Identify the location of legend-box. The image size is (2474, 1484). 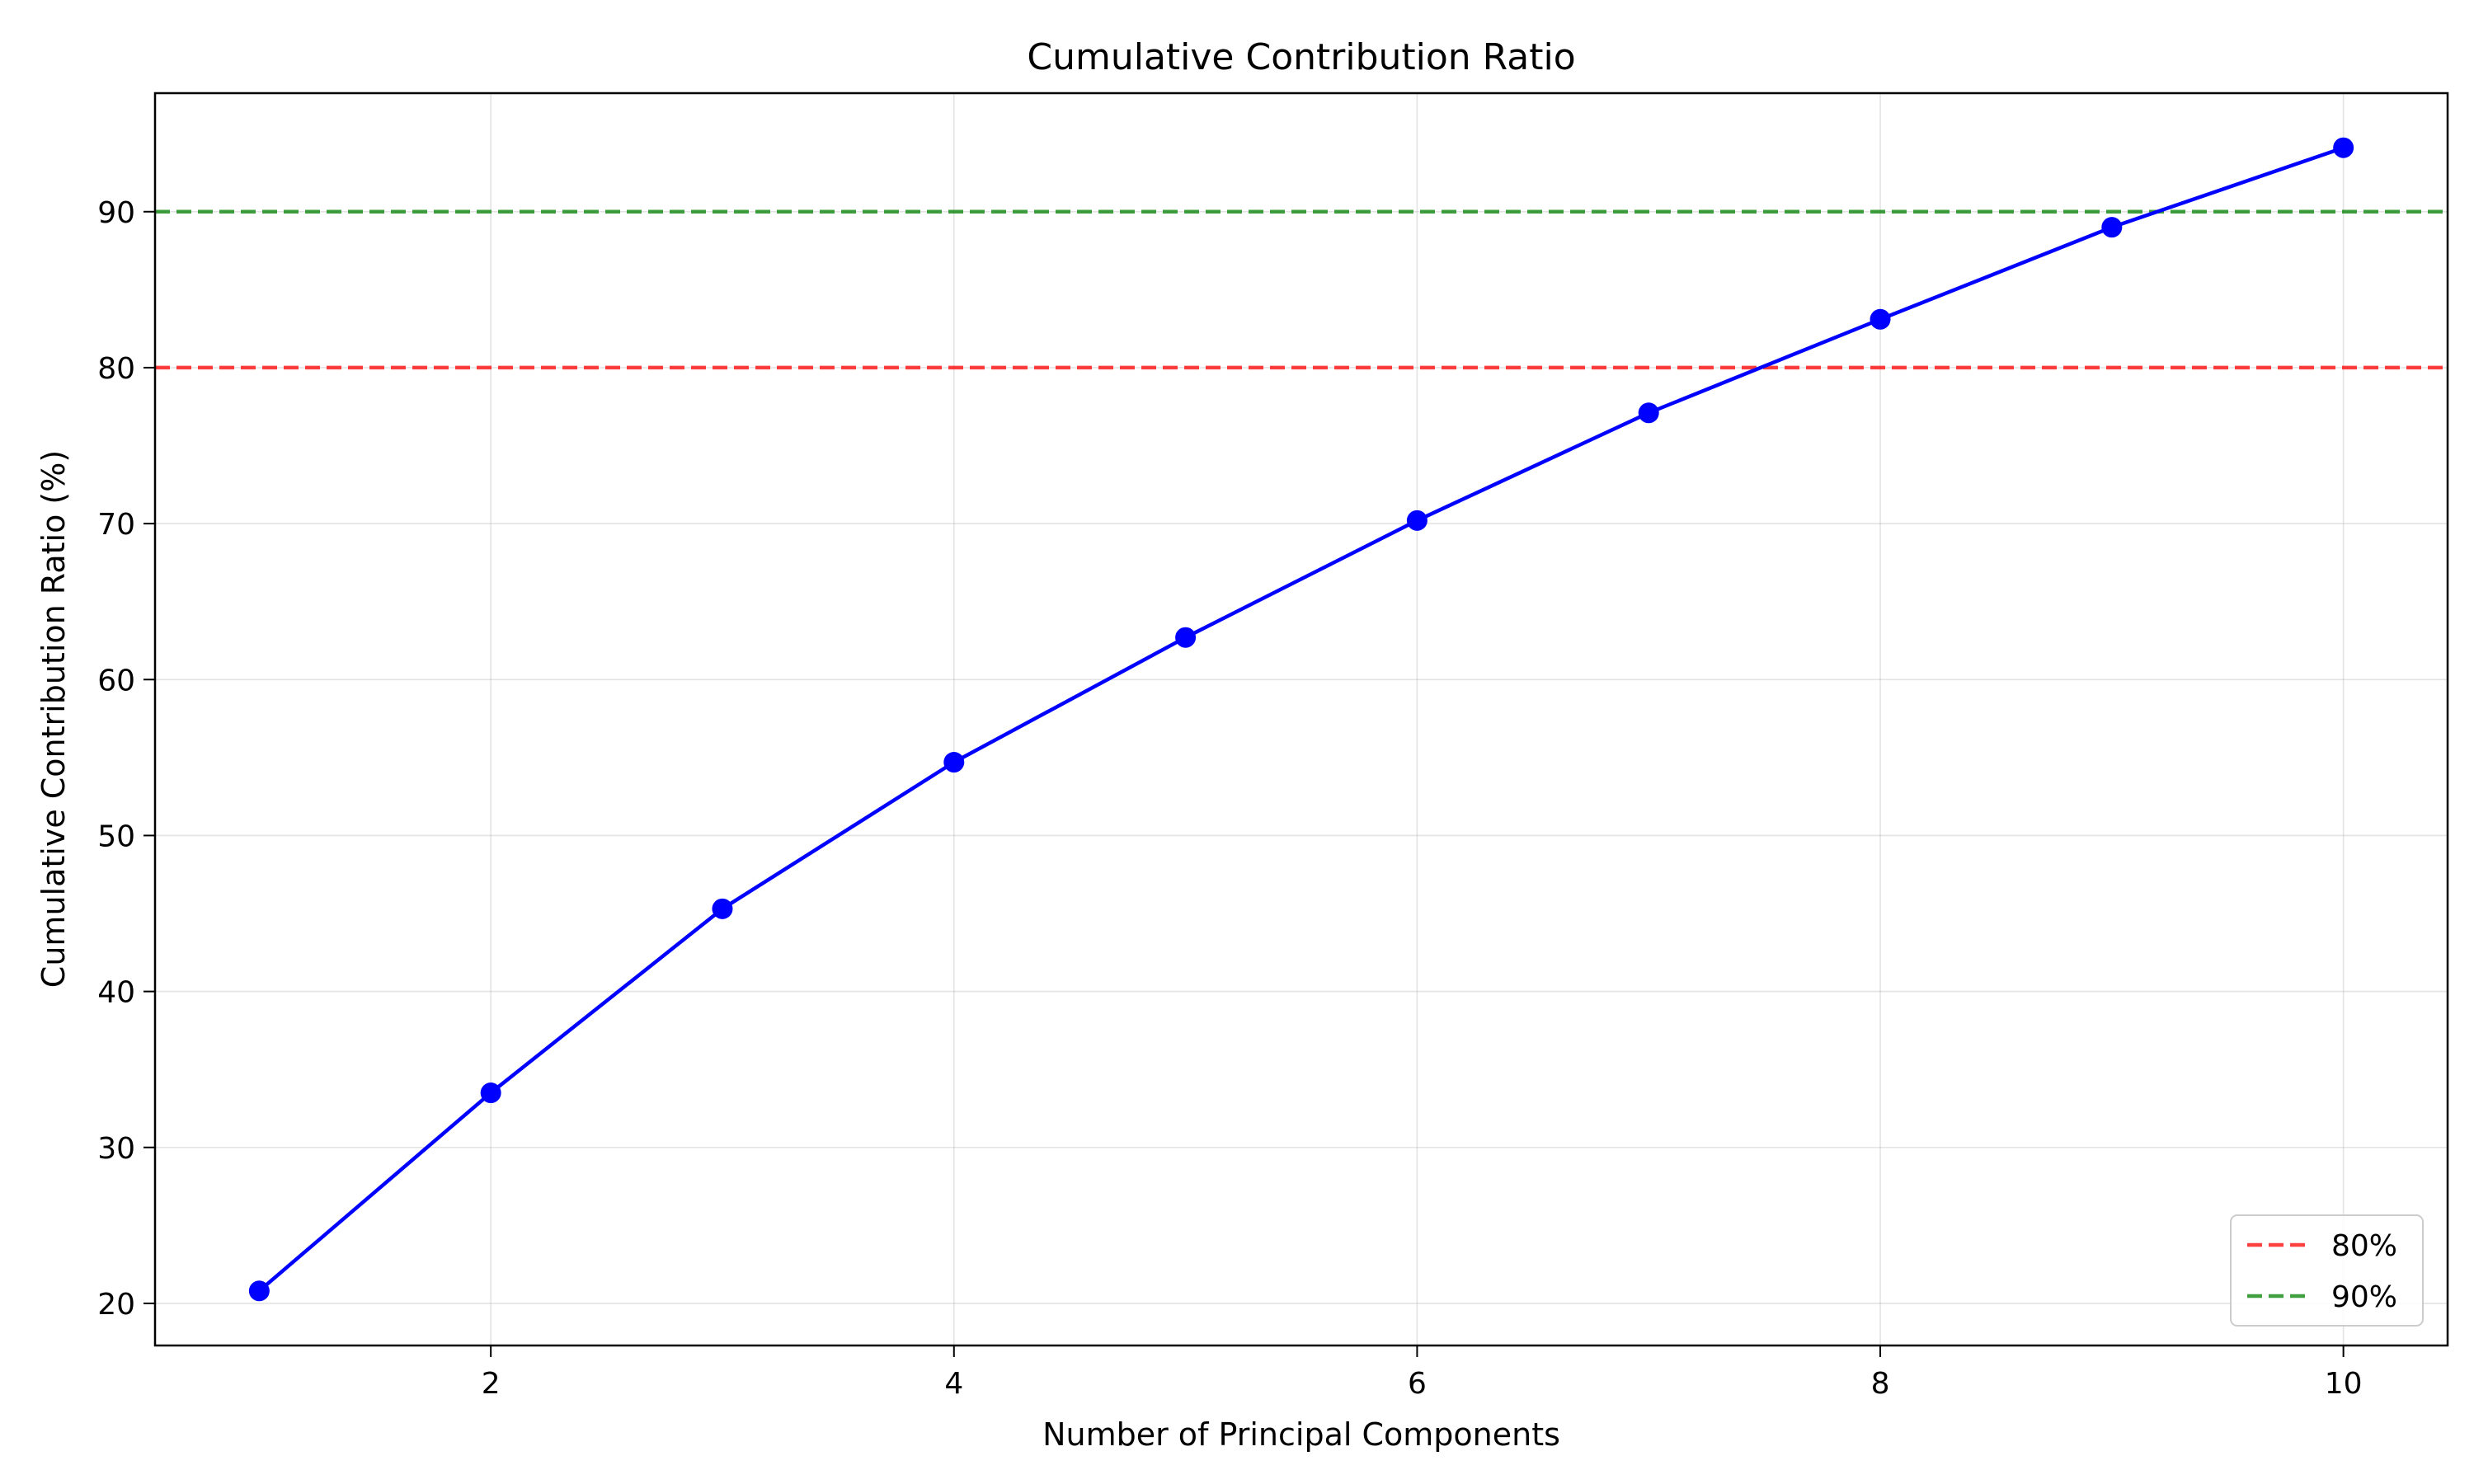
(2327, 1270).